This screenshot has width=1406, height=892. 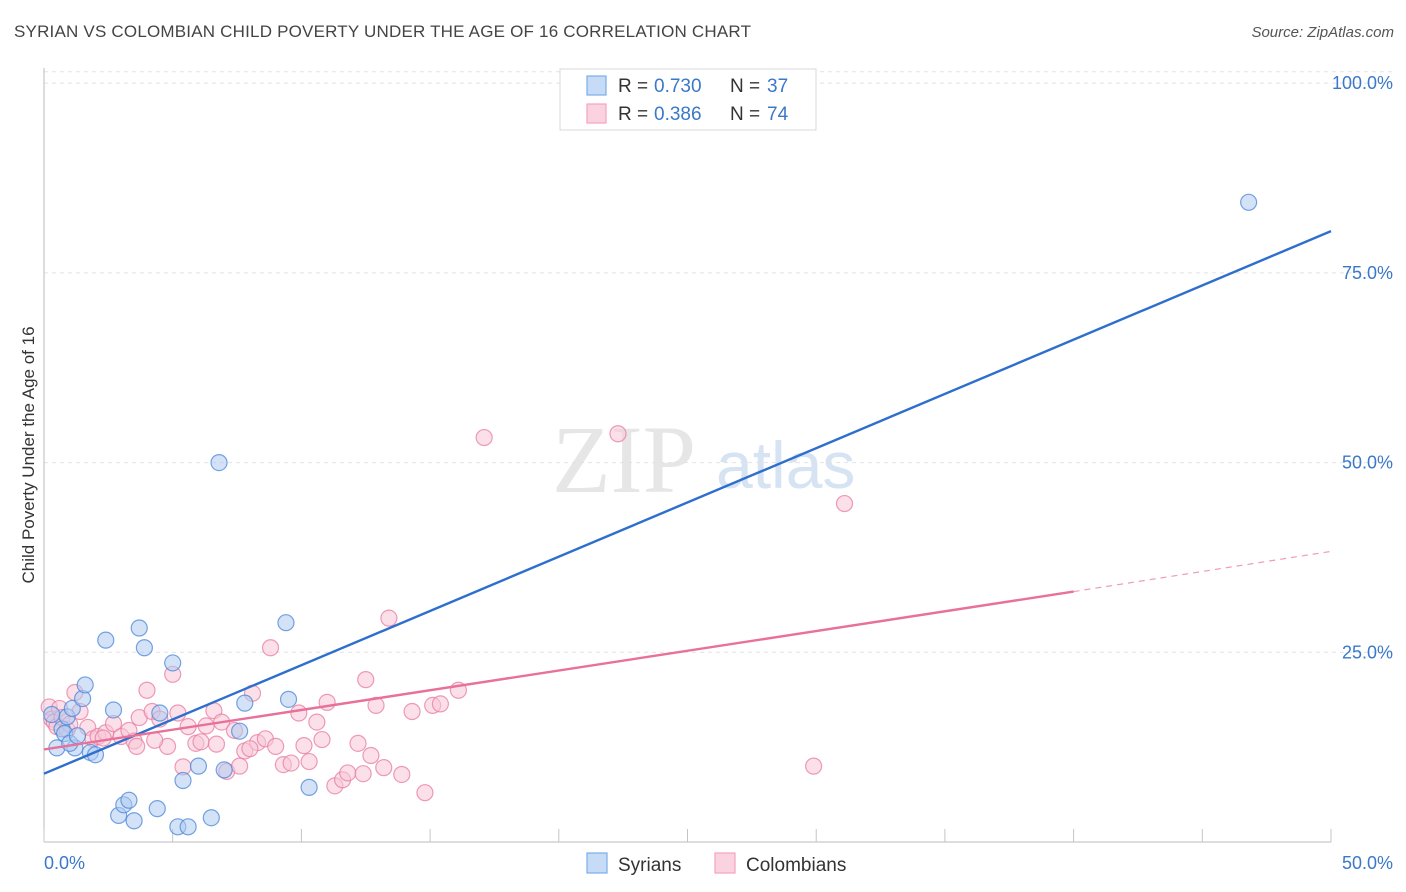 What do you see at coordinates (678, 114) in the screenshot?
I see `legend-r-value-colombians: 0.386` at bounding box center [678, 114].